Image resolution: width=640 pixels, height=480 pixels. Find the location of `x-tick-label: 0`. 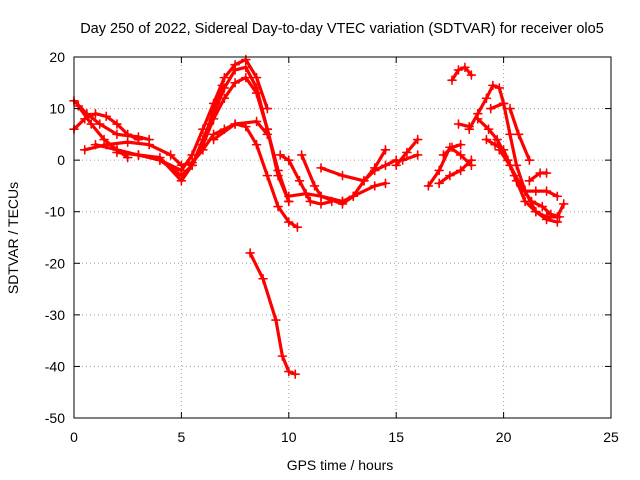

x-tick-label: 0 is located at coordinates (74, 437).